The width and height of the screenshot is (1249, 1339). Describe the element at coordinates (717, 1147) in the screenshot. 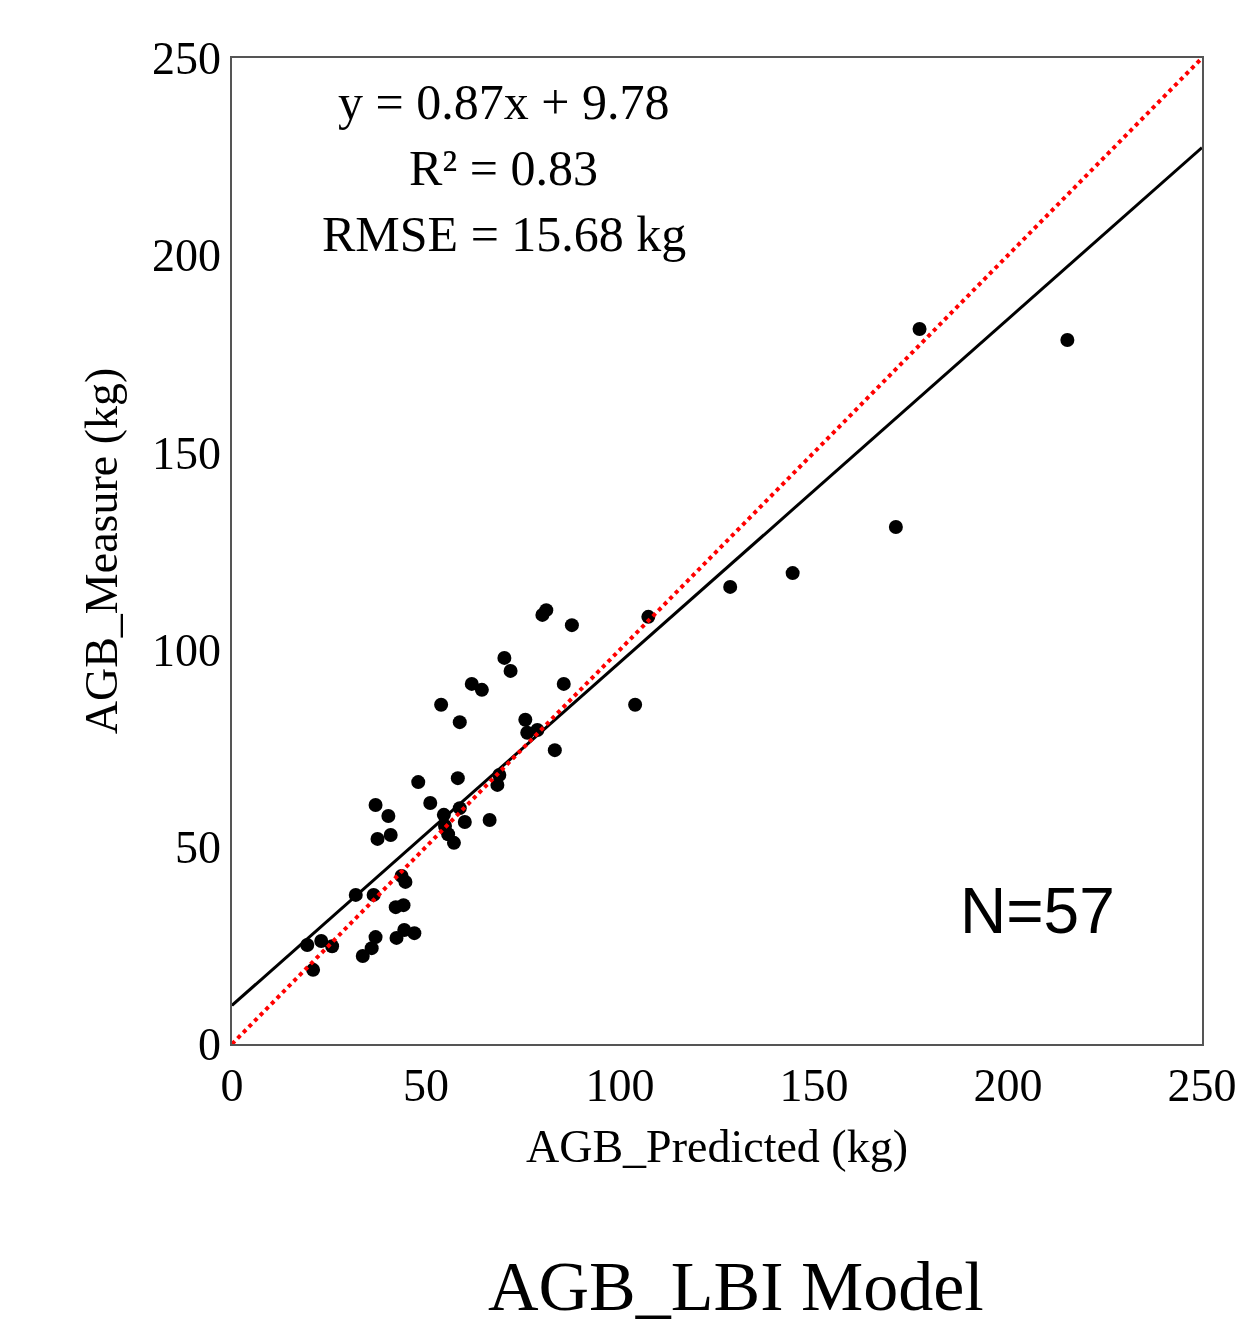

I see `x-axis-title: AGB_Predicted (kg)` at that location.